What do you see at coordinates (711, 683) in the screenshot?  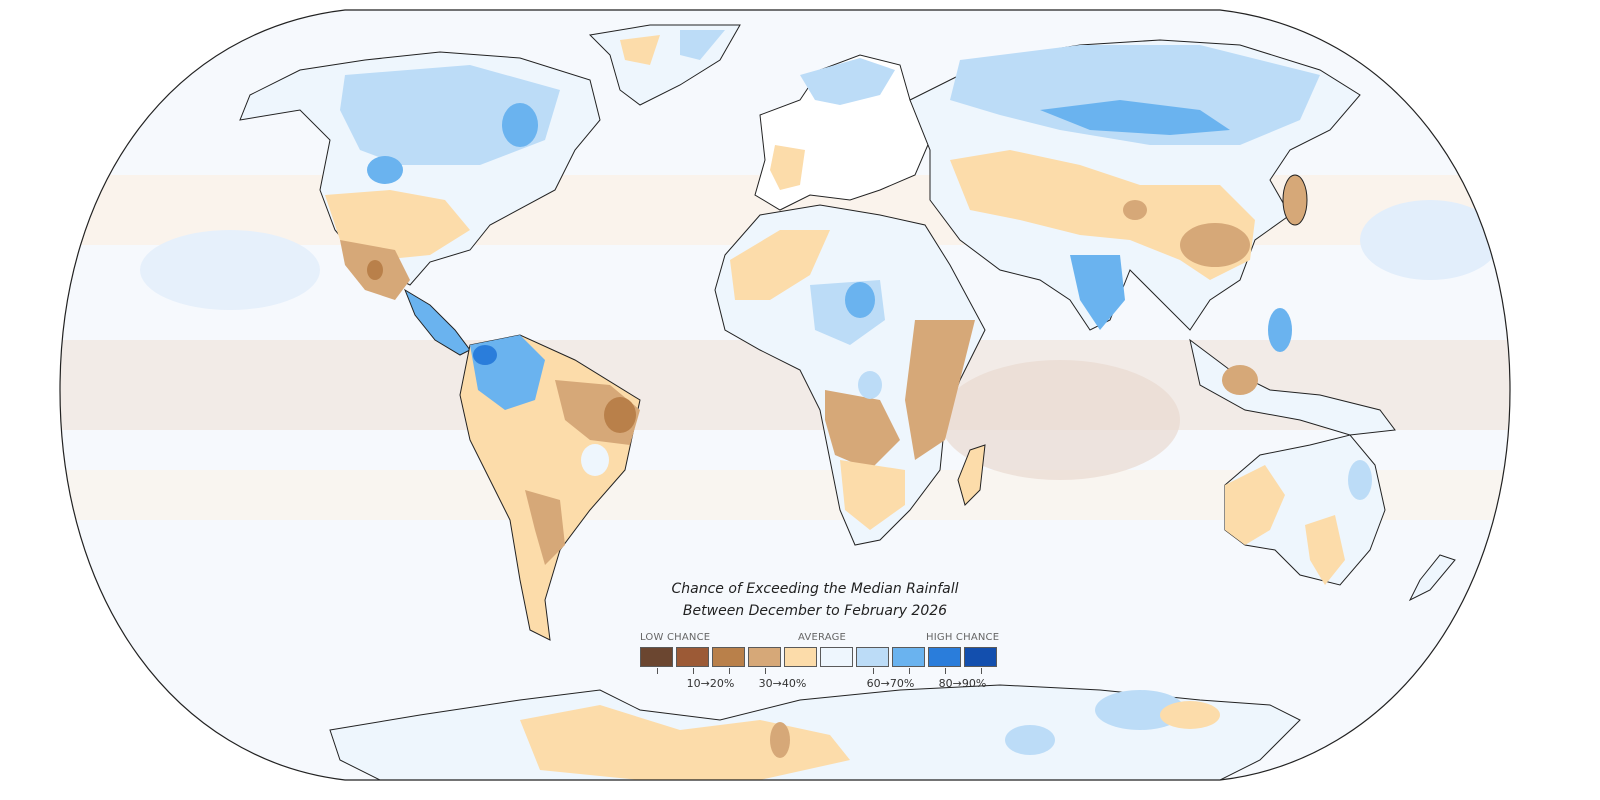 I see `legend-tick-label: 10→20%` at bounding box center [711, 683].